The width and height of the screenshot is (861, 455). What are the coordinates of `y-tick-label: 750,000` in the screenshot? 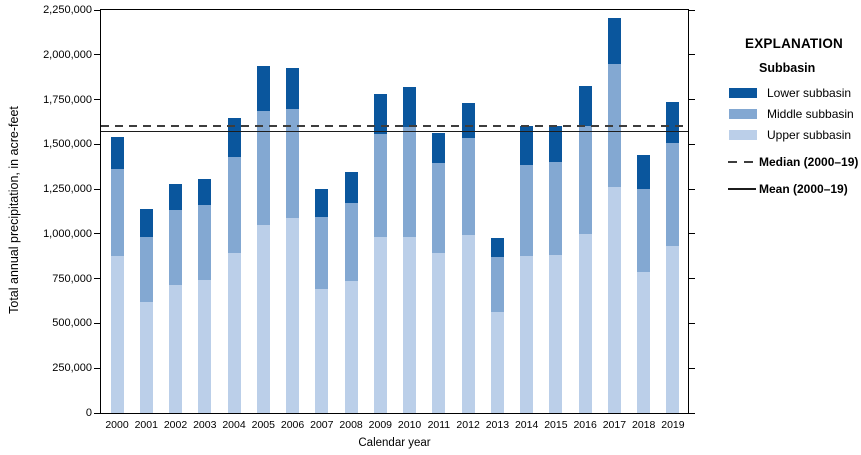 It's located at (72, 278).